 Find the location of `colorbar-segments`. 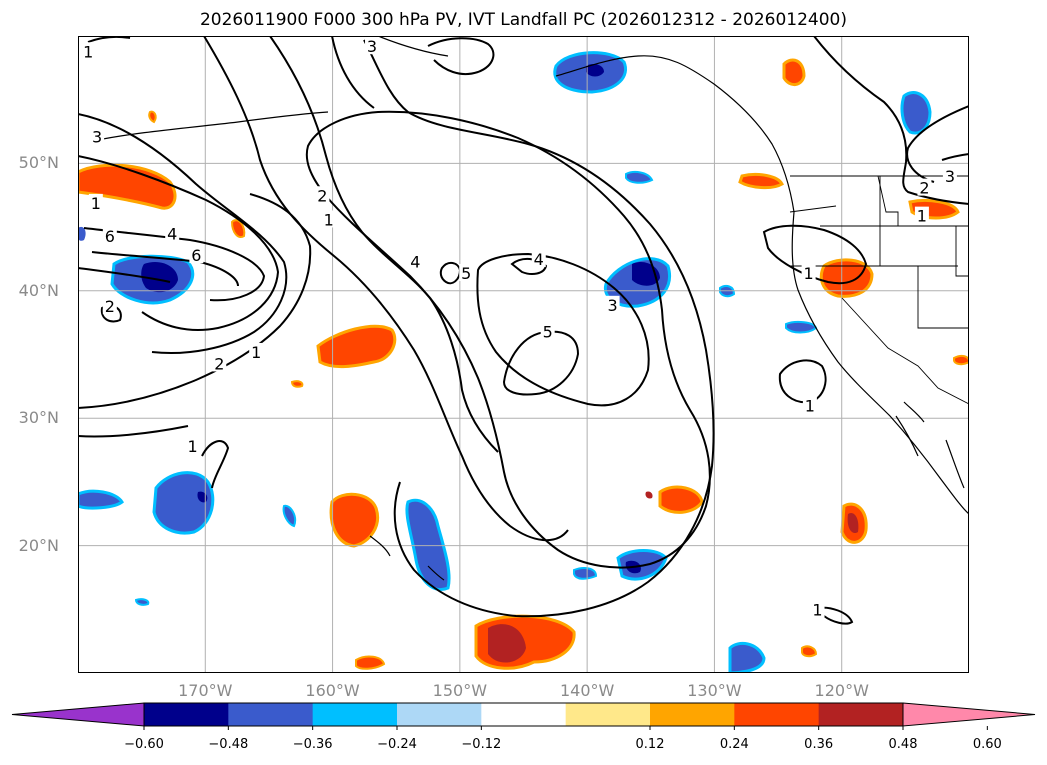

colorbar-segments is located at coordinates (523, 716).